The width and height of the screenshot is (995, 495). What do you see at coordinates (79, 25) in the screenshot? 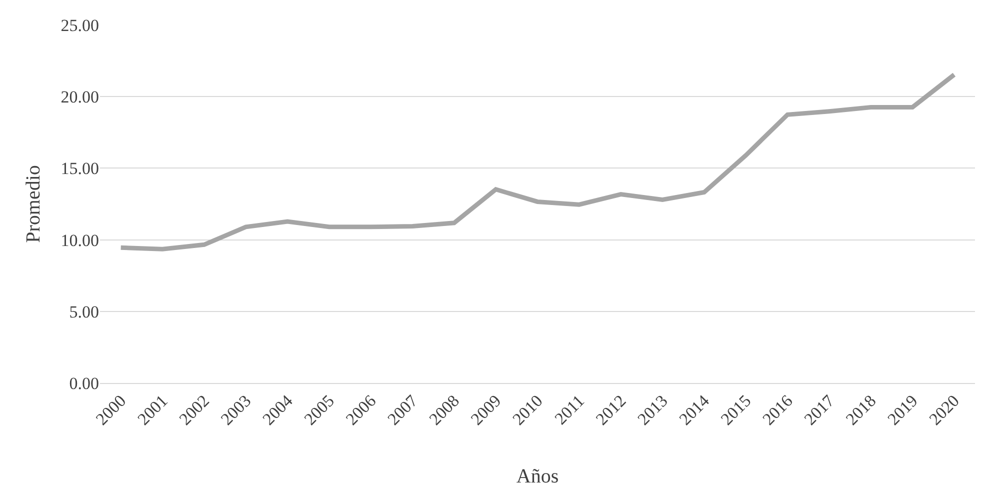
I see `y-tick-label: 25.00` at bounding box center [79, 25].